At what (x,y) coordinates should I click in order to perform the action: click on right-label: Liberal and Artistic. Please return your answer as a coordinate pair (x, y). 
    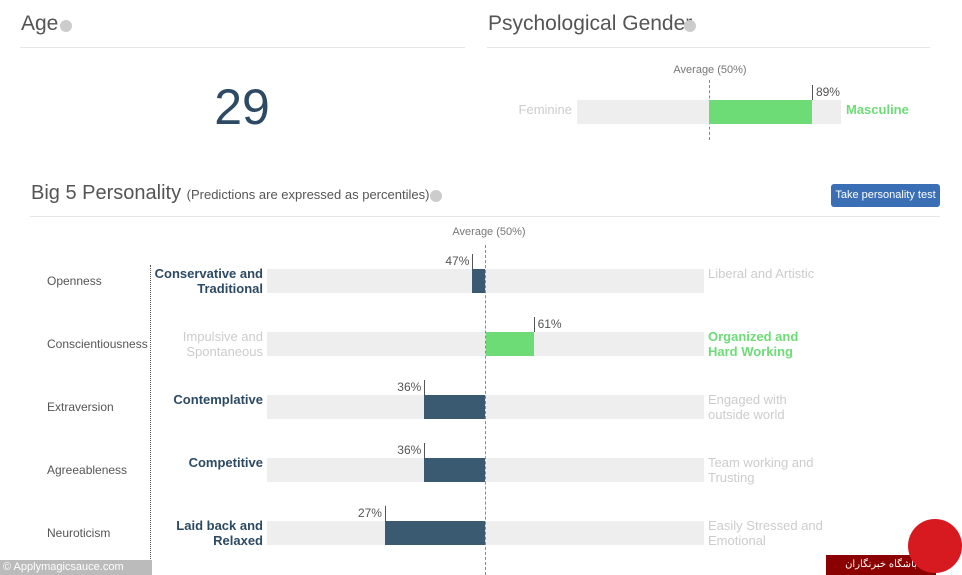
    Looking at the image, I should click on (761, 273).